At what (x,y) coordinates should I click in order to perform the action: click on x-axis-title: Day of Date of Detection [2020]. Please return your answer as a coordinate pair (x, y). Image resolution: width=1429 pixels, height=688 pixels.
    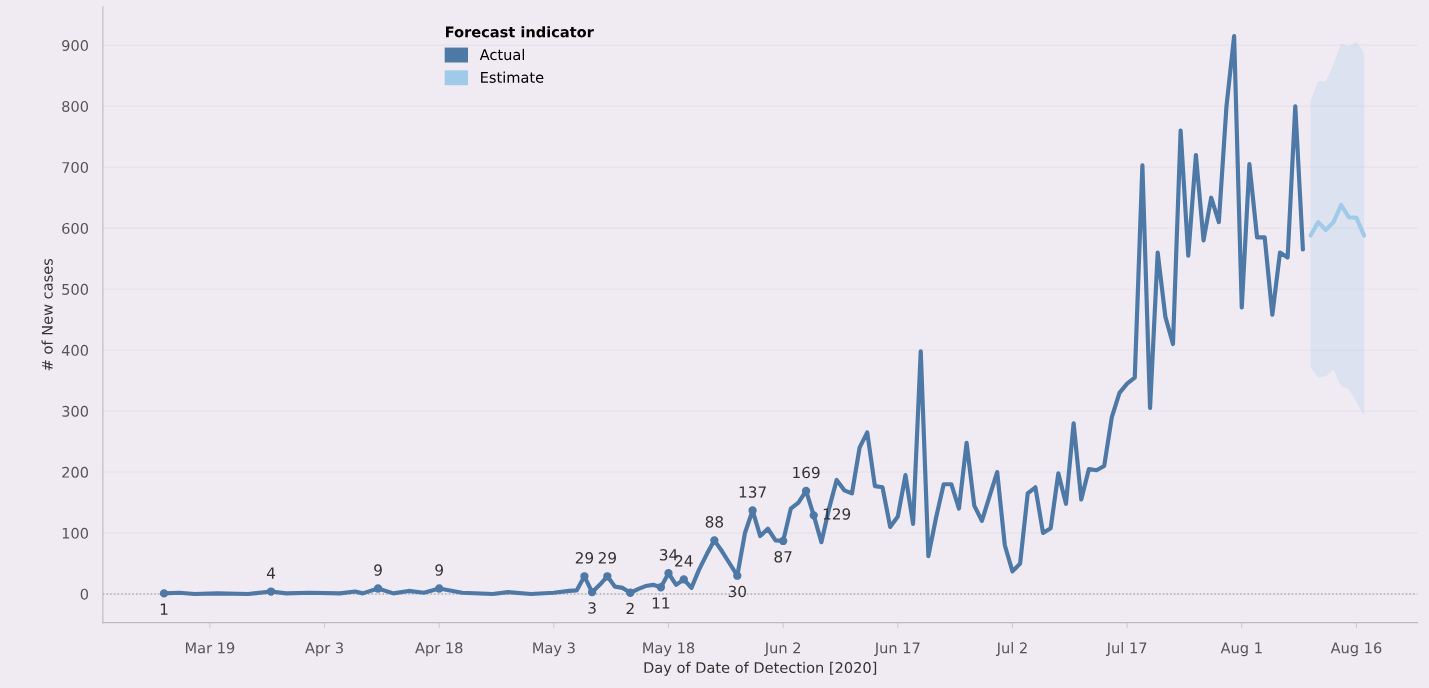
    Looking at the image, I should click on (760, 668).